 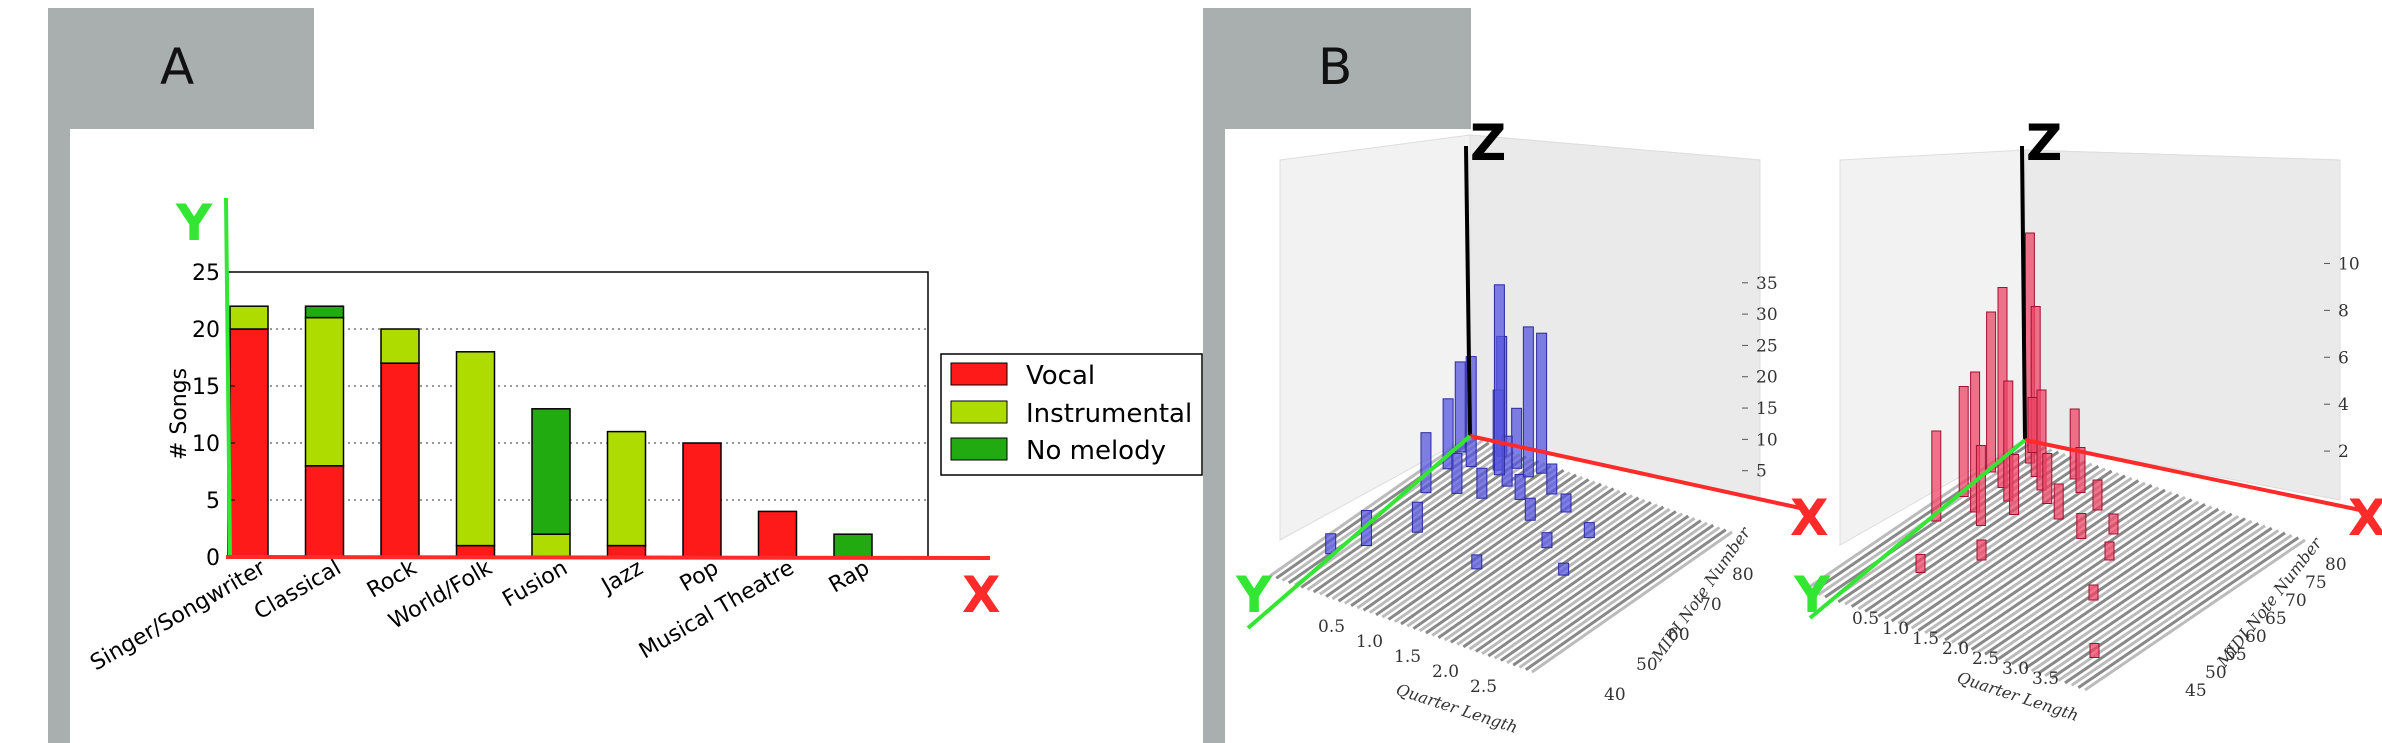 I want to click on z-tick-label: 6, so click(x=2343, y=358).